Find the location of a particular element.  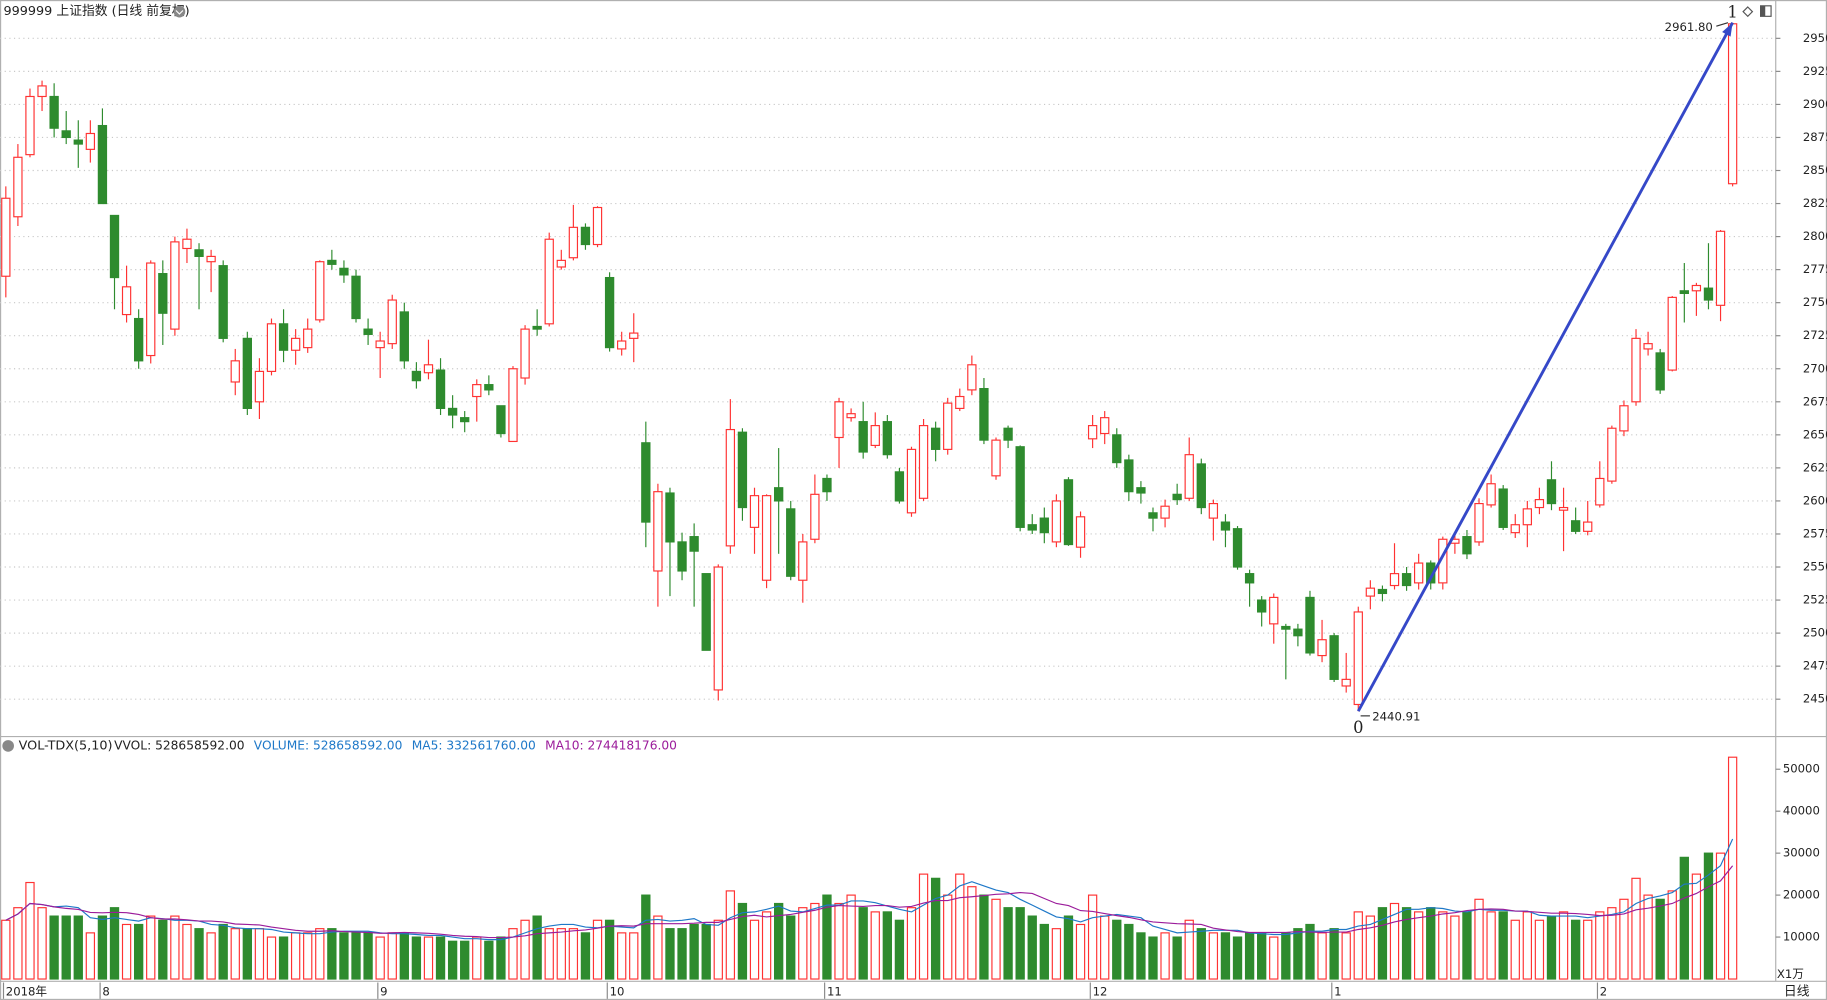

y-tick-label: 2825 is located at coordinates (1815, 203).